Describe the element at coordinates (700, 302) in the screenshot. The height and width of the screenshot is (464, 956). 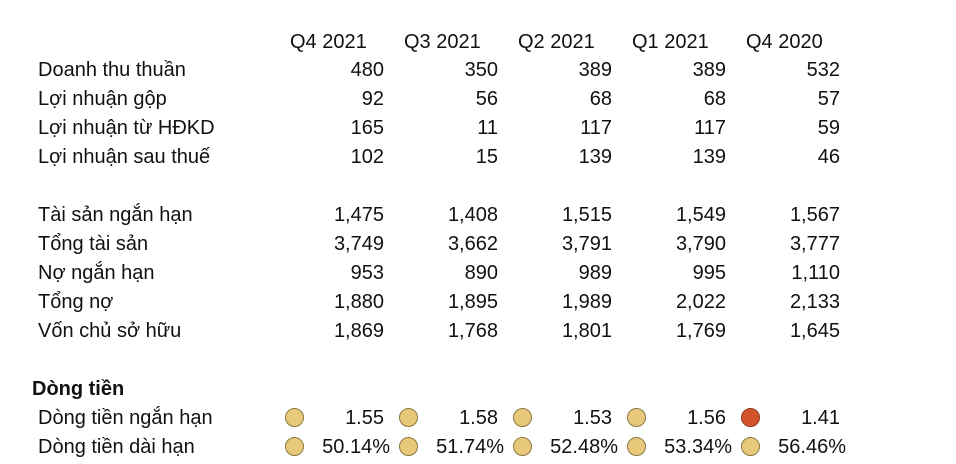
I see `cell-value: 2,022` at that location.